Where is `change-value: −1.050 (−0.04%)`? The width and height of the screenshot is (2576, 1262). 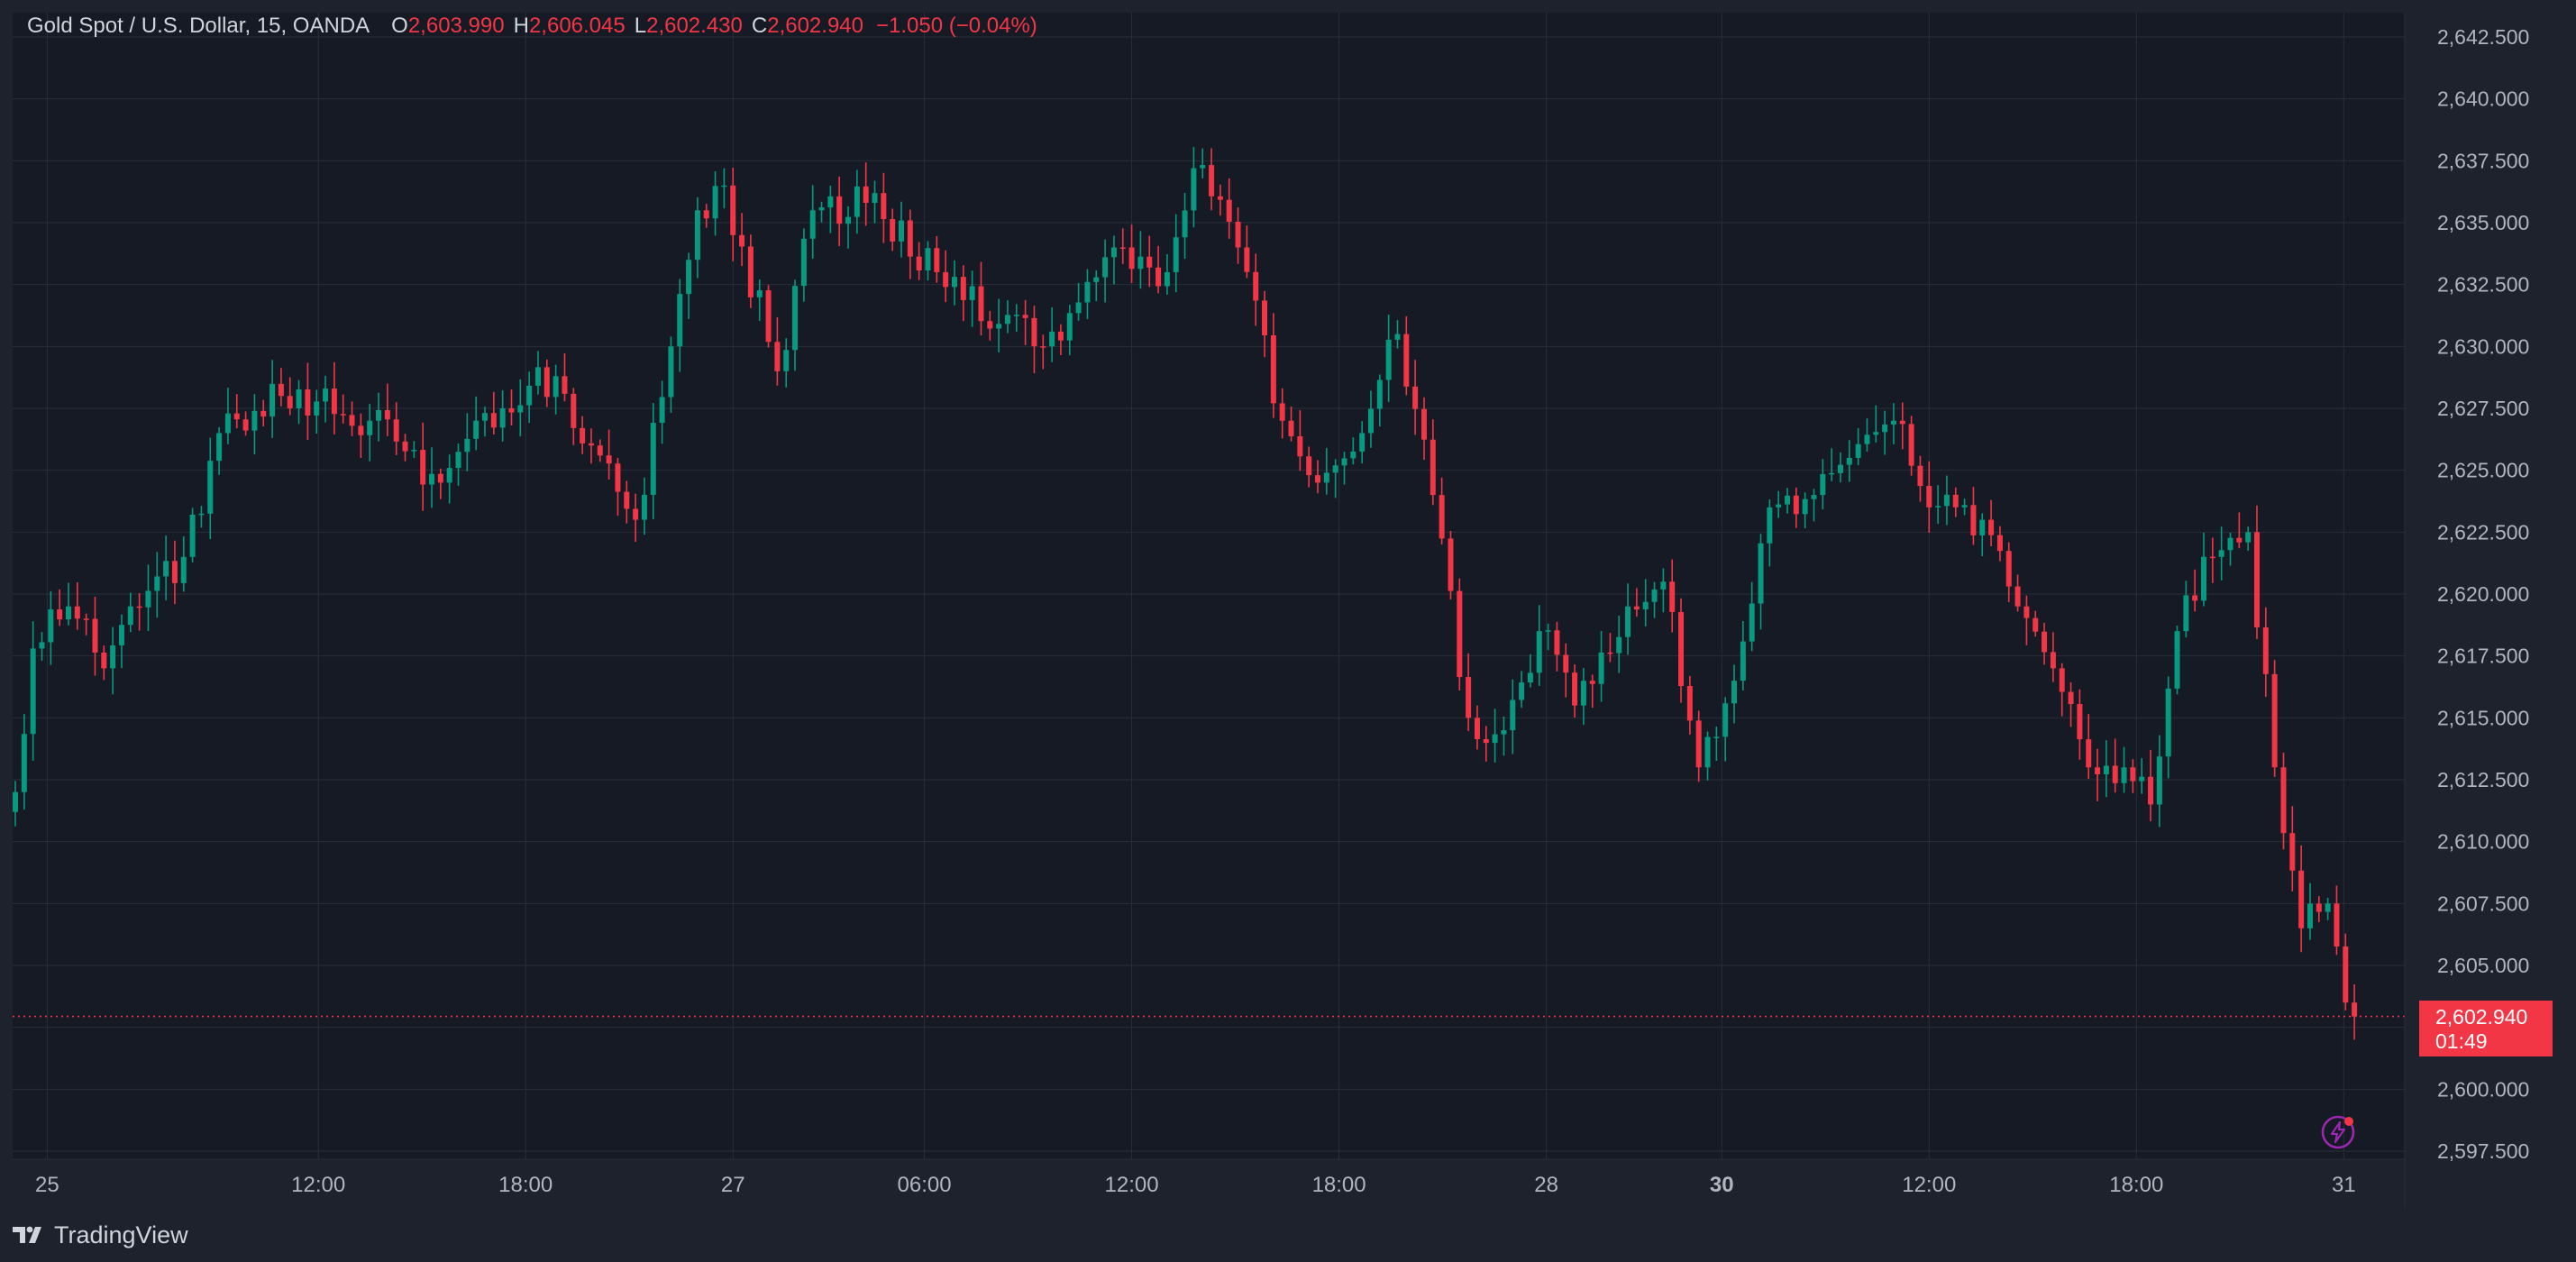 change-value: −1.050 (−0.04%) is located at coordinates (957, 26).